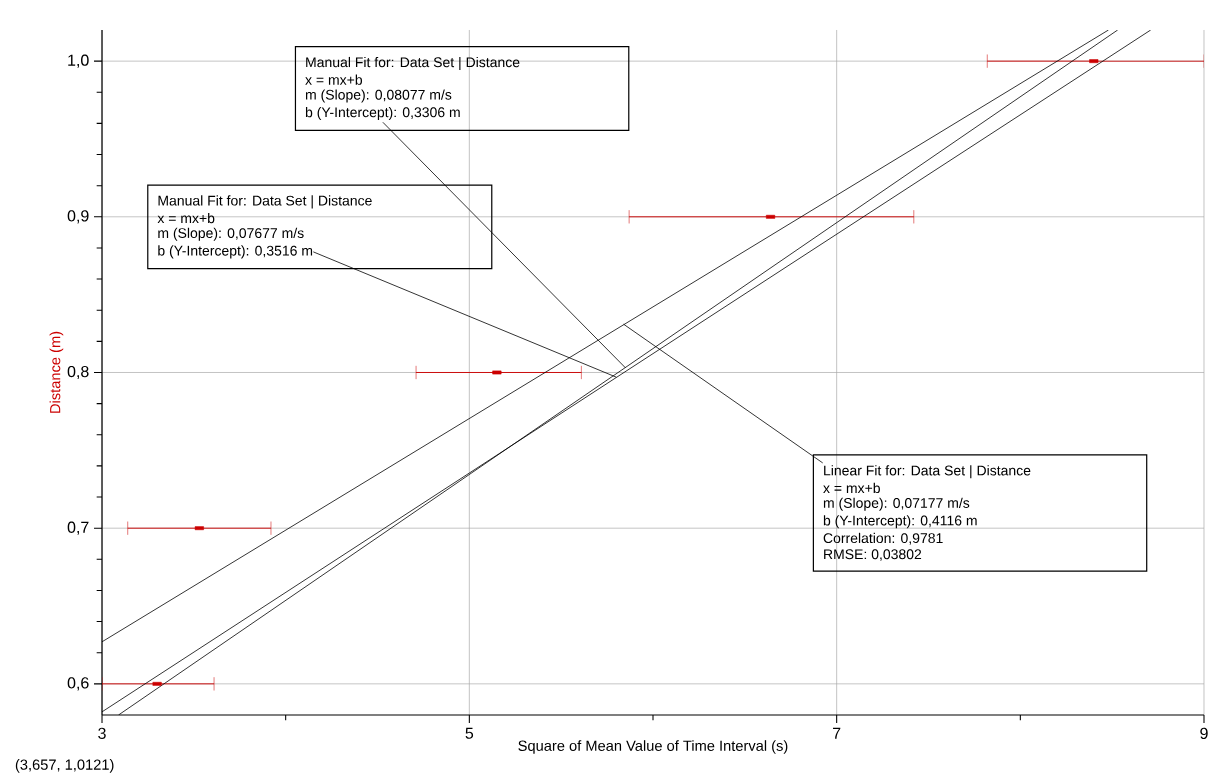  What do you see at coordinates (78, 217) in the screenshot?
I see `y-tick-label: 0,9` at bounding box center [78, 217].